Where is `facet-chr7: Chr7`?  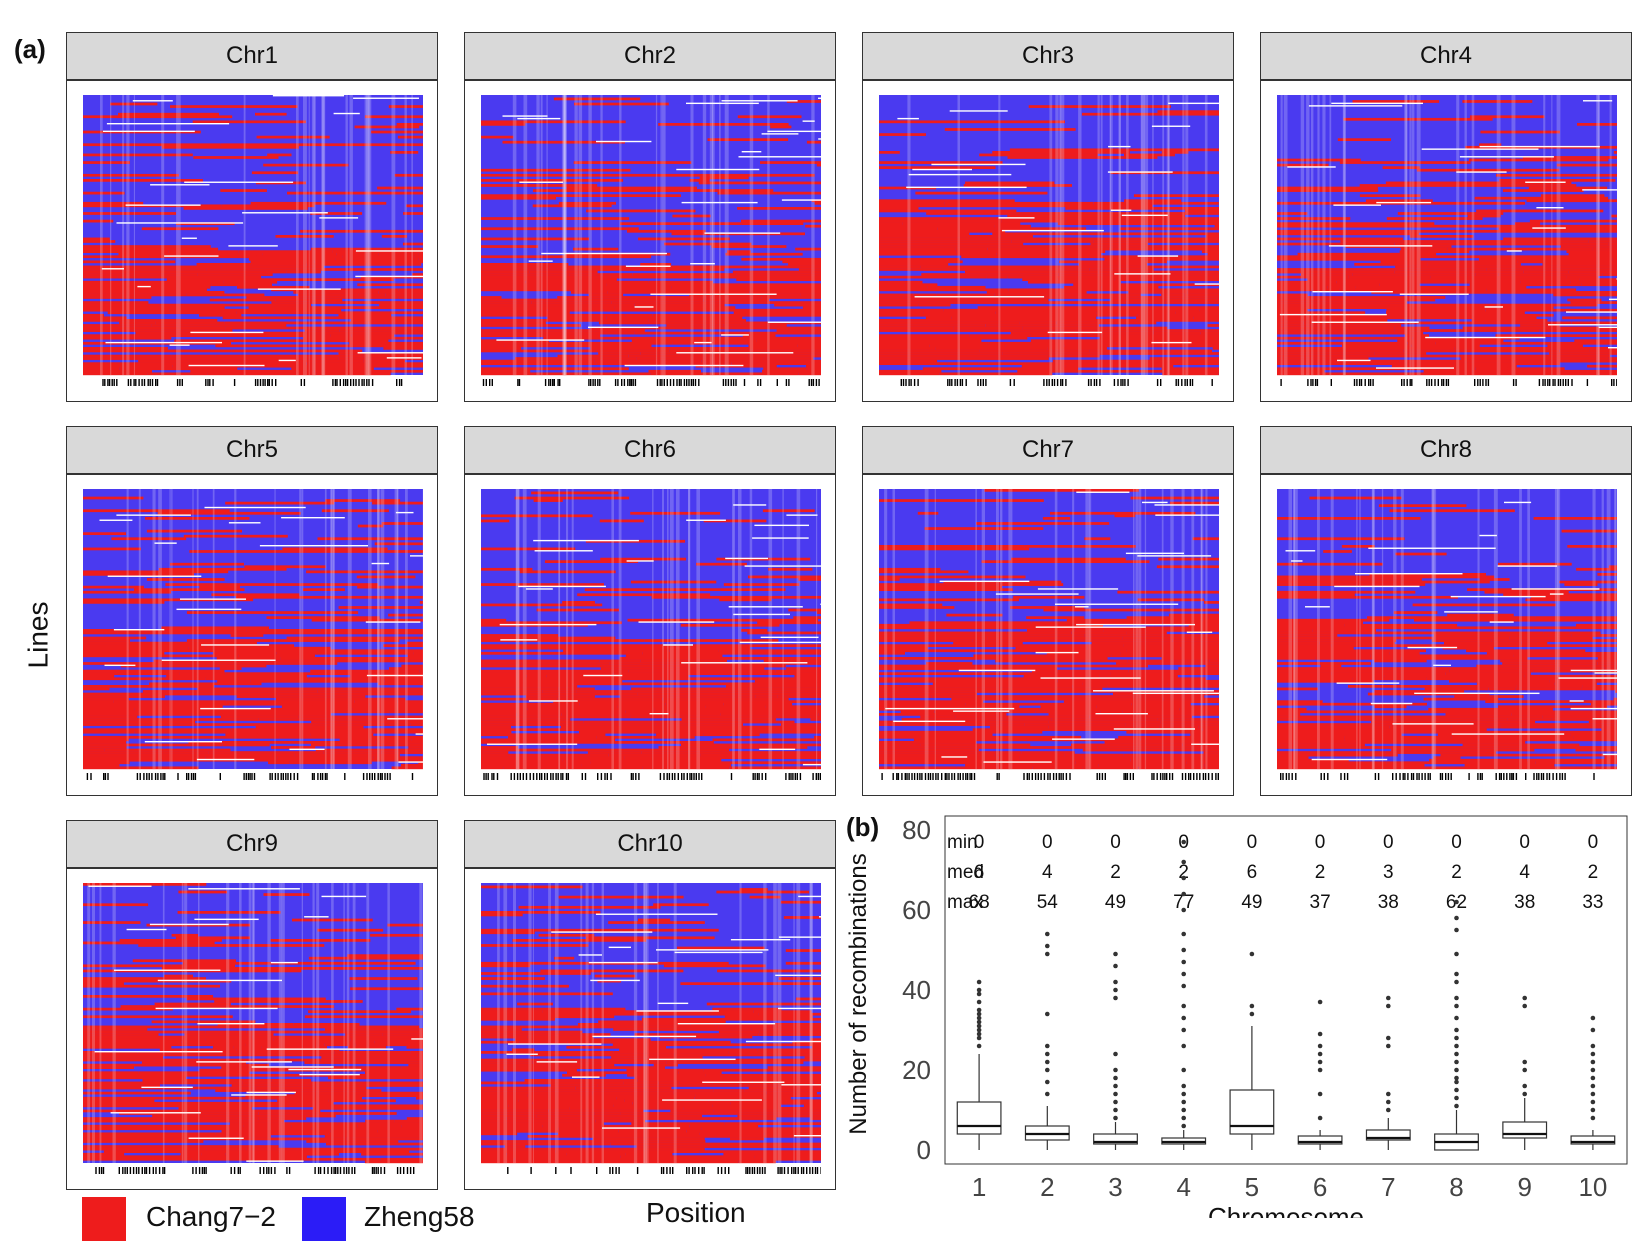
facet-chr7: Chr7 is located at coordinates (1048, 611).